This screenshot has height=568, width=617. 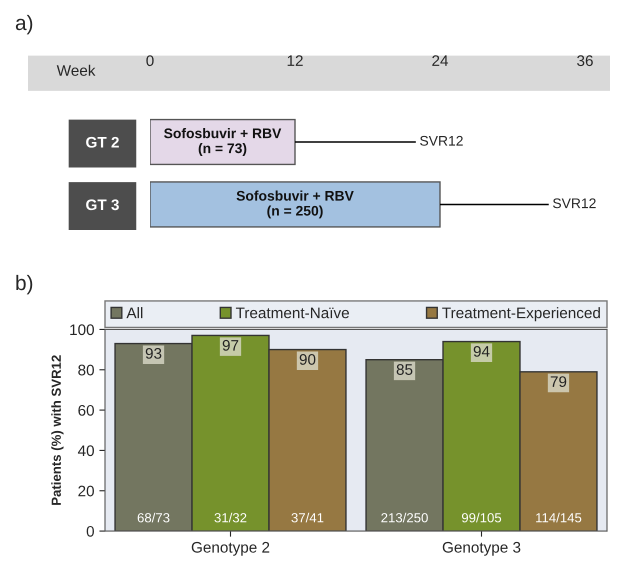 I want to click on data-label: 94, so click(x=482, y=351).